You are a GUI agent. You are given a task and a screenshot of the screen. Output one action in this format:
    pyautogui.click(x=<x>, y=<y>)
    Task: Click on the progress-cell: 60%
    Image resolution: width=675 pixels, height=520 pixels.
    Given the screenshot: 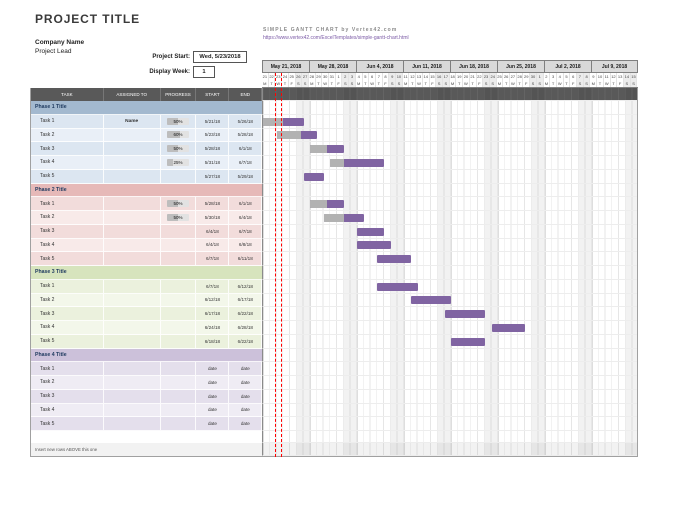 What is the action you would take?
    pyautogui.click(x=178, y=135)
    